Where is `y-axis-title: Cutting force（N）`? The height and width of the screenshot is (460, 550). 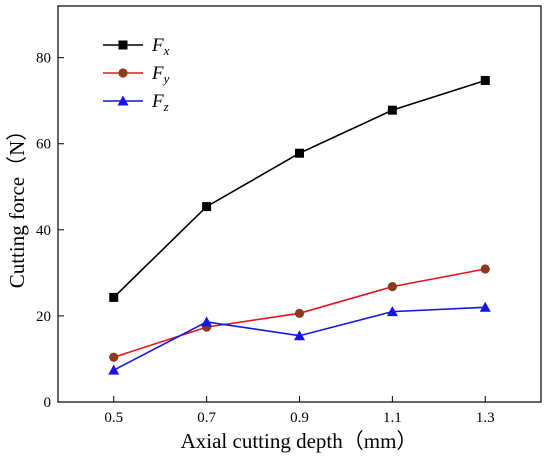
y-axis-title: Cutting force（N） is located at coordinates (17, 204).